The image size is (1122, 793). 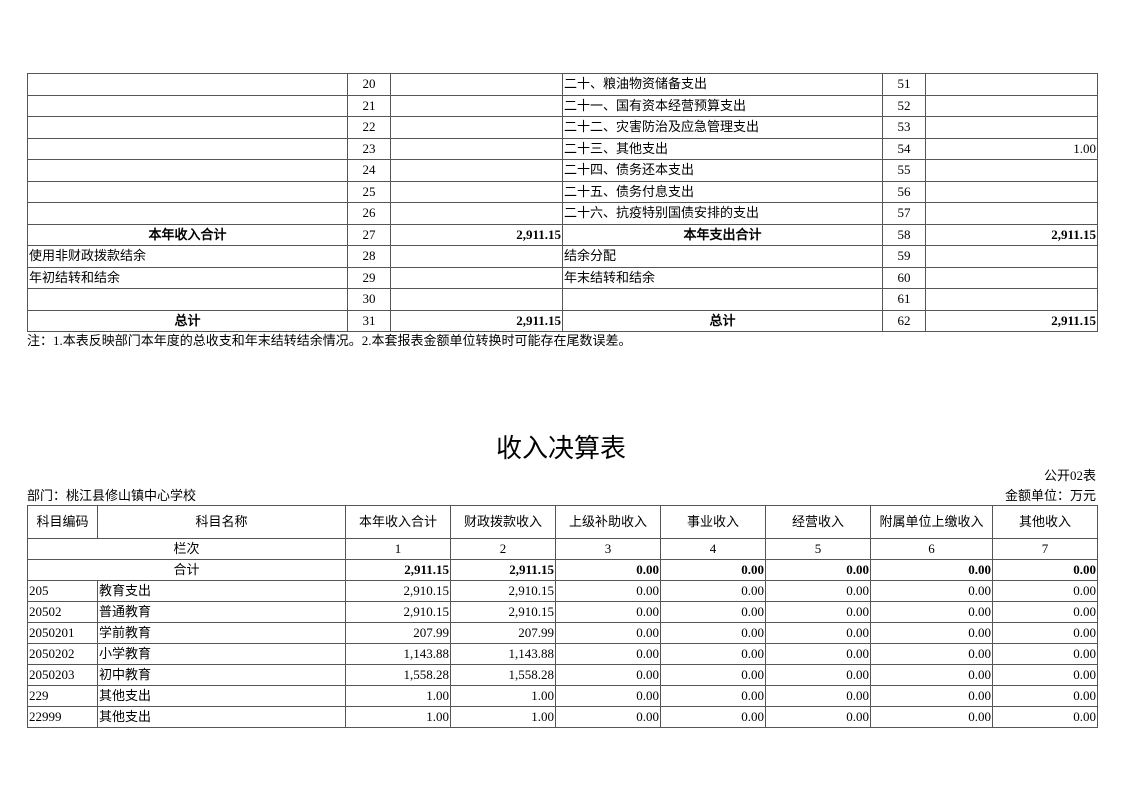 I want to click on form-number: 公开02表, so click(x=1069, y=475).